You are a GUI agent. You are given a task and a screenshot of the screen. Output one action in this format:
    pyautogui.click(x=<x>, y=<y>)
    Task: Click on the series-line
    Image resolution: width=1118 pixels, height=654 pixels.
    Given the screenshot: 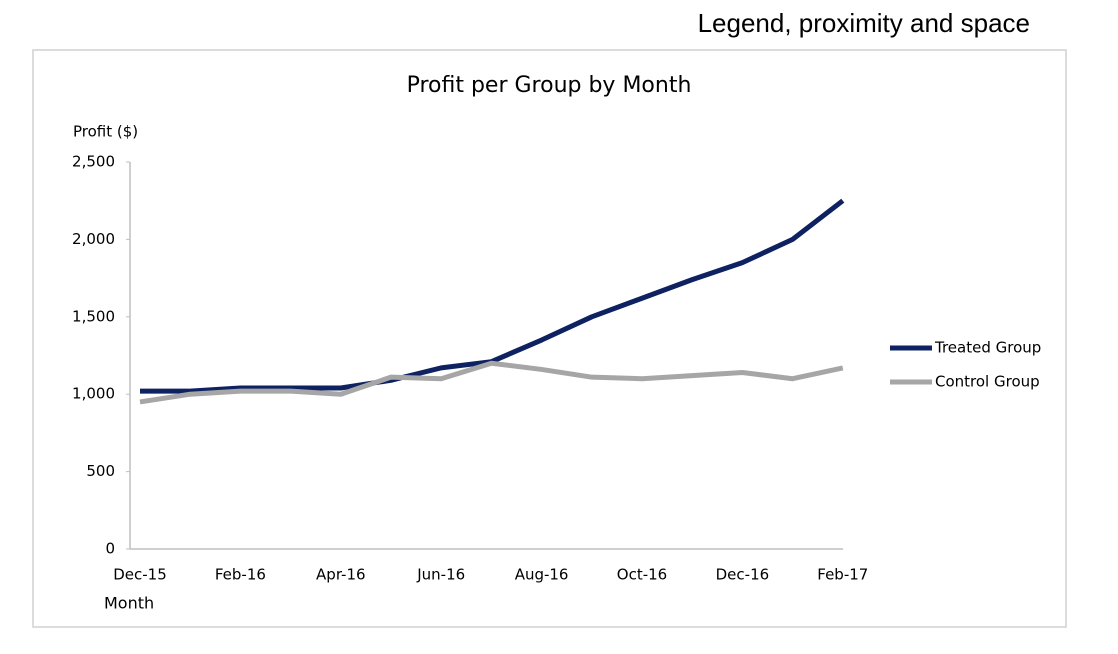 What is the action you would take?
    pyautogui.click(x=491, y=382)
    